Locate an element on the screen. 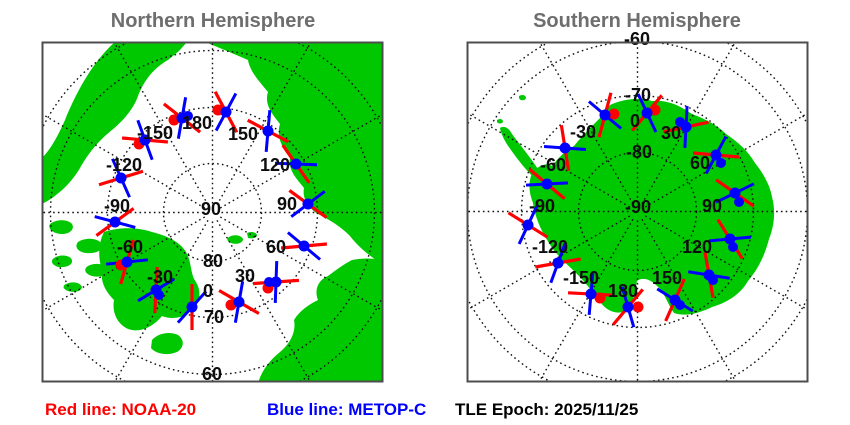 The width and height of the screenshot is (850, 425). graticule-label: -30 is located at coordinates (160, 277).